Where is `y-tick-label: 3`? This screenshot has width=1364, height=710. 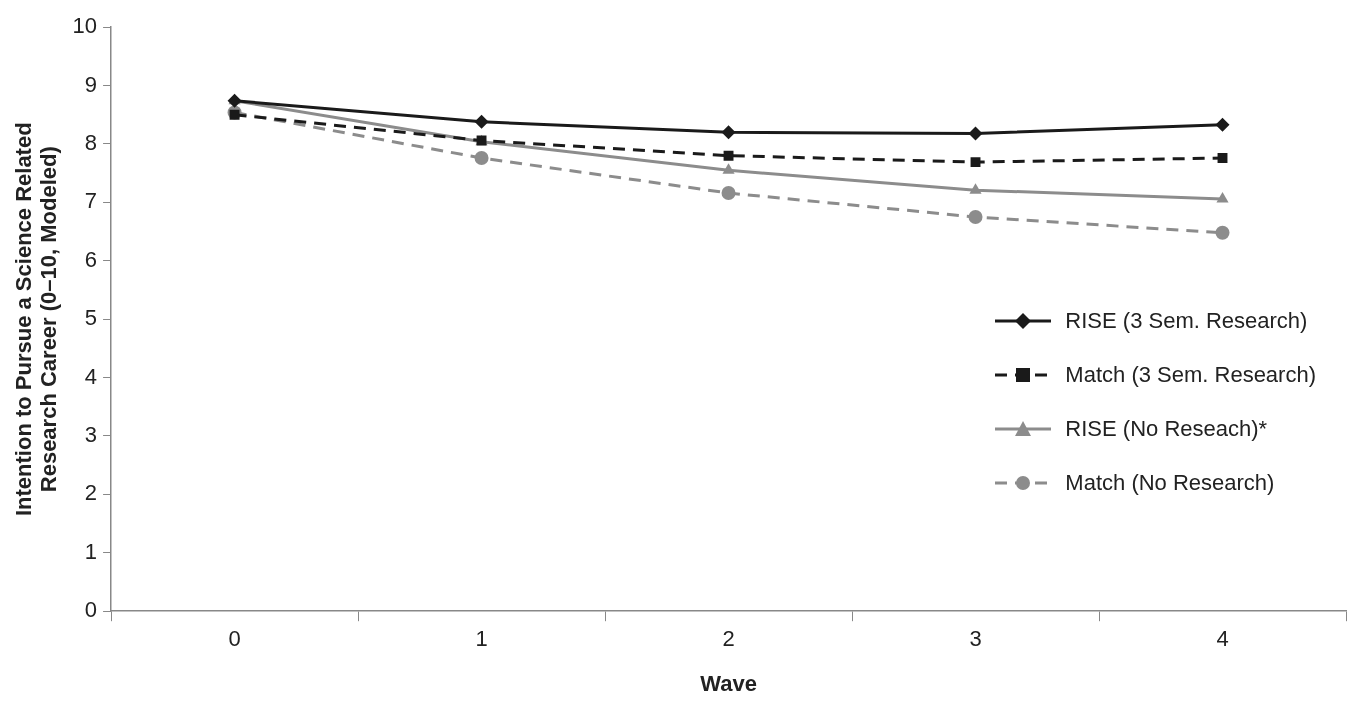
y-tick-label: 3 is located at coordinates (91, 435).